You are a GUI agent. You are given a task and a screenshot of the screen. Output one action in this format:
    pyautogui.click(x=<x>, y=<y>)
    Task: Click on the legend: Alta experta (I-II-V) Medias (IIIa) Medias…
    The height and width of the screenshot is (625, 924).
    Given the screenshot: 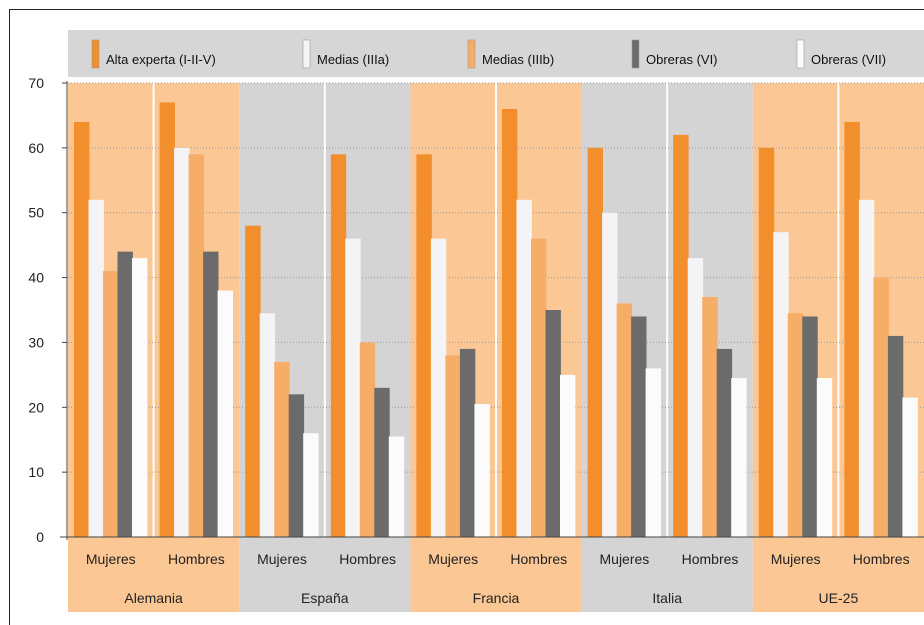 What is the action you would take?
    pyautogui.click(x=496, y=53)
    